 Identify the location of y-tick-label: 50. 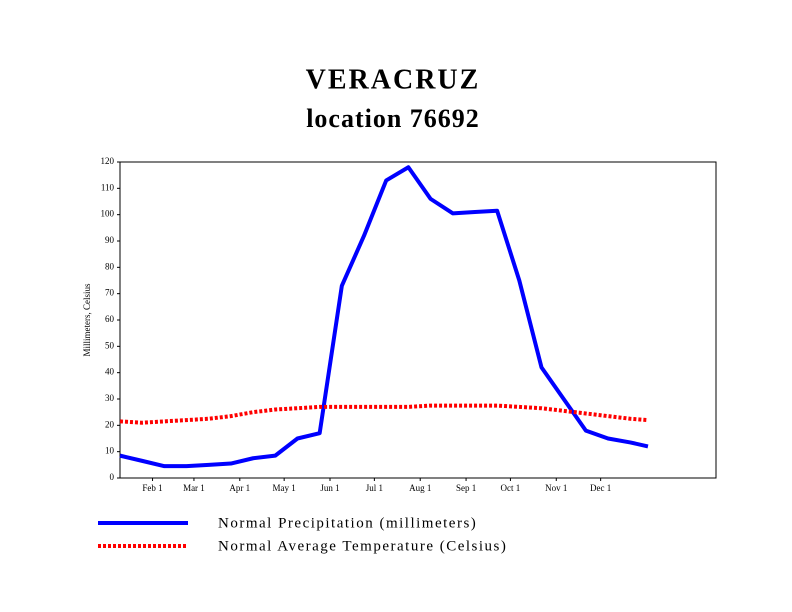
(110, 345).